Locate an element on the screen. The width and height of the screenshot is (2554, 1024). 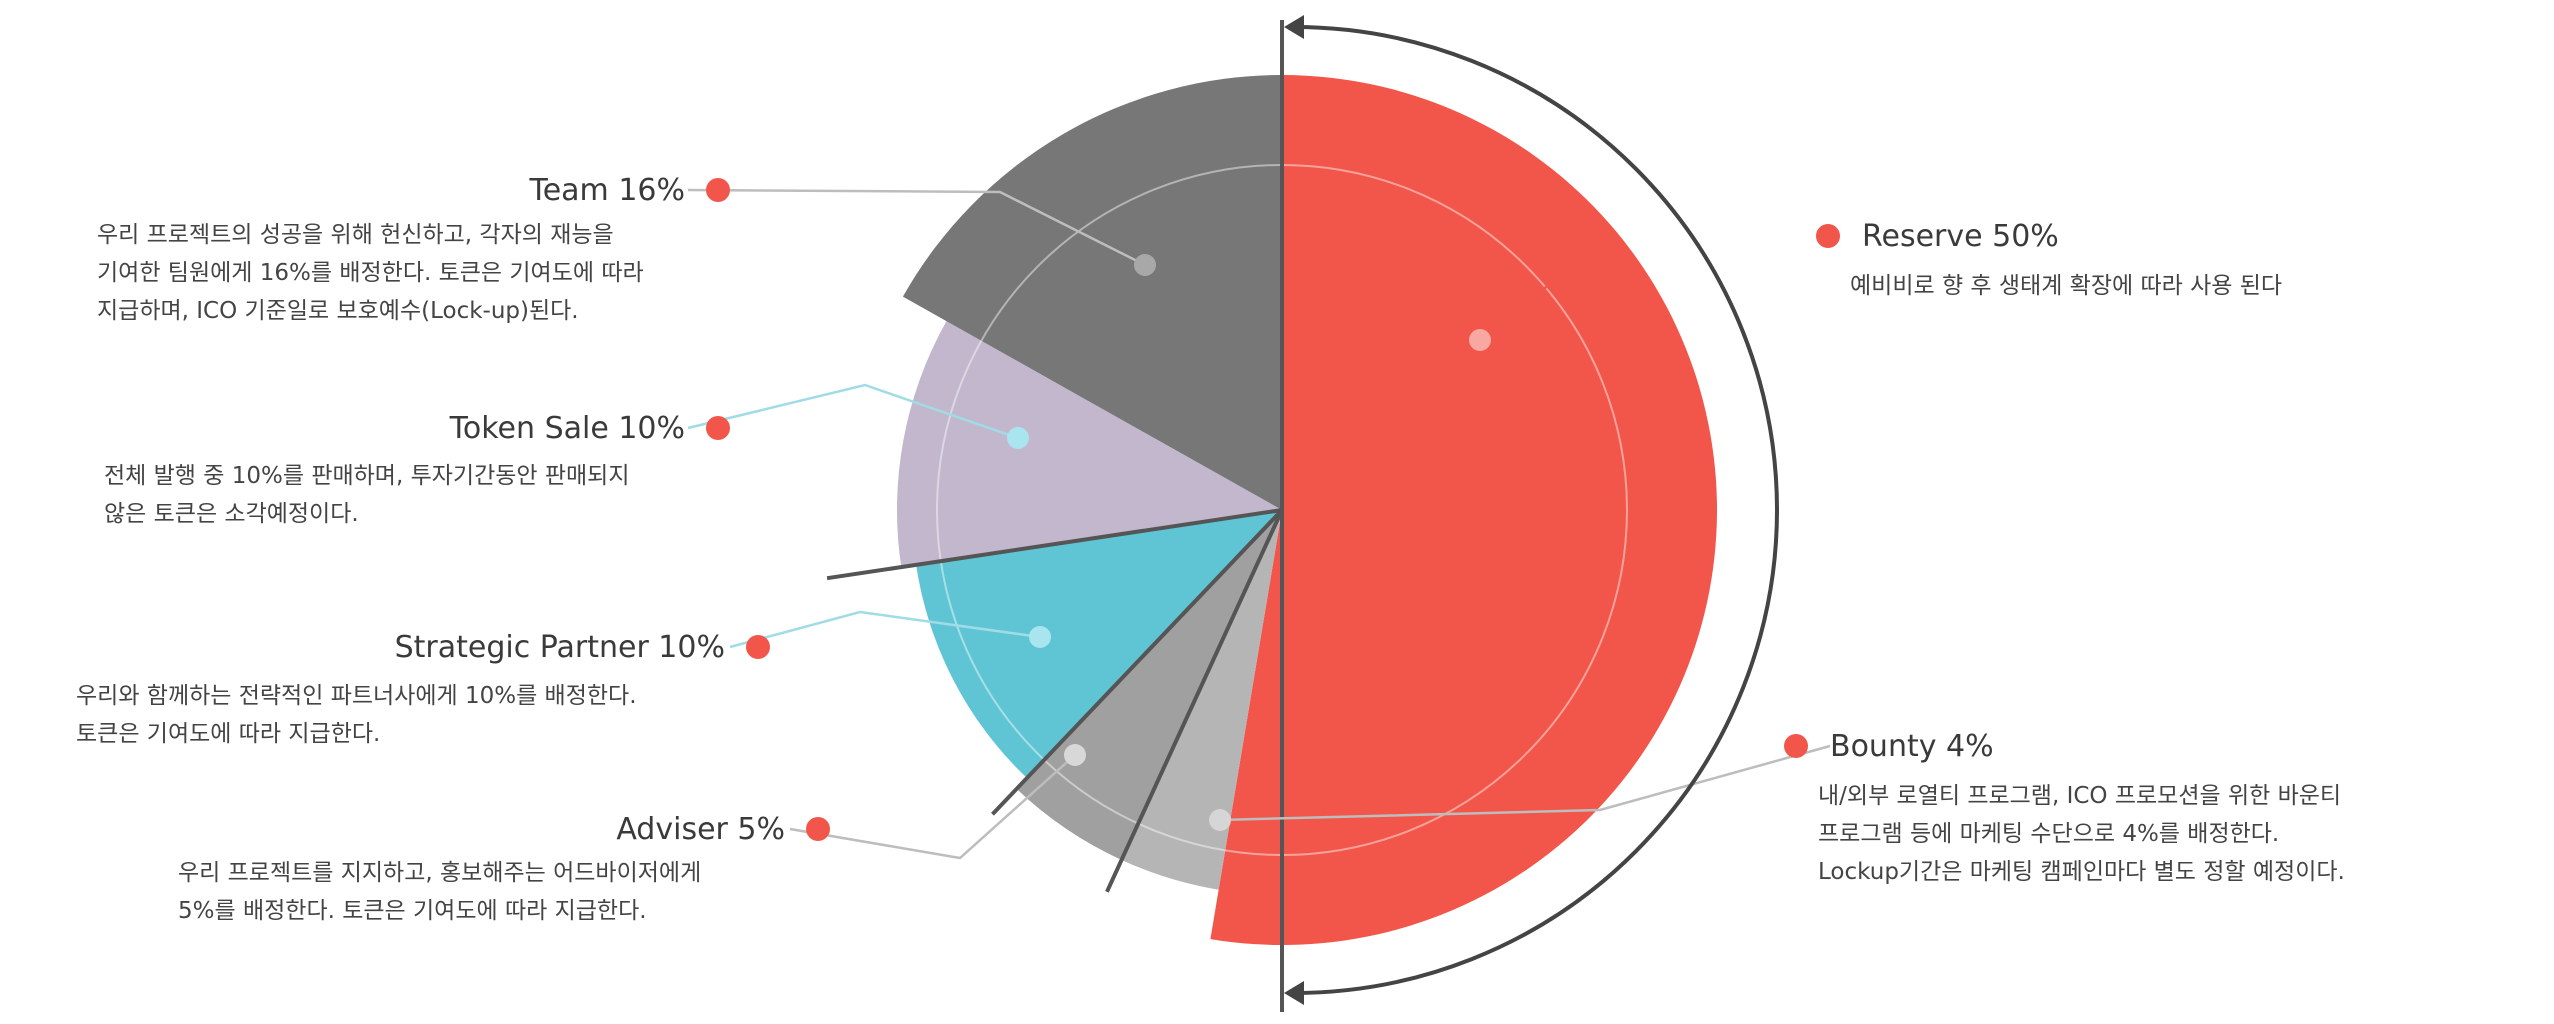
slice-title-strategic-partner: Strategic Partner 10% is located at coordinates (560, 647).